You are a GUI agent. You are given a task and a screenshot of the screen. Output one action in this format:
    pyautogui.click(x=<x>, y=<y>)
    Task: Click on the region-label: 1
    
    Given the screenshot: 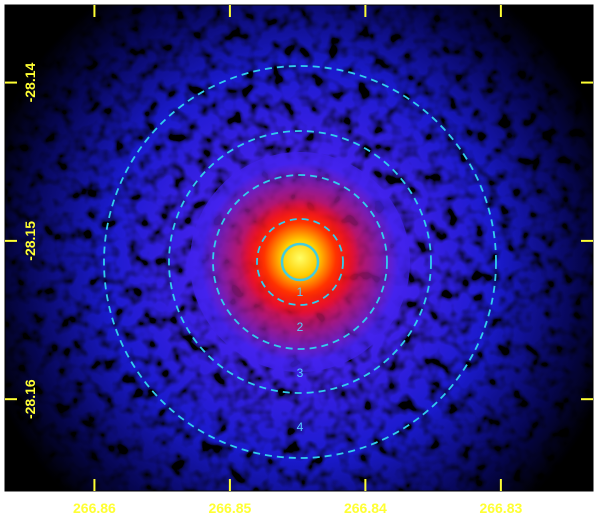 What is the action you would take?
    pyautogui.click(x=300, y=292)
    